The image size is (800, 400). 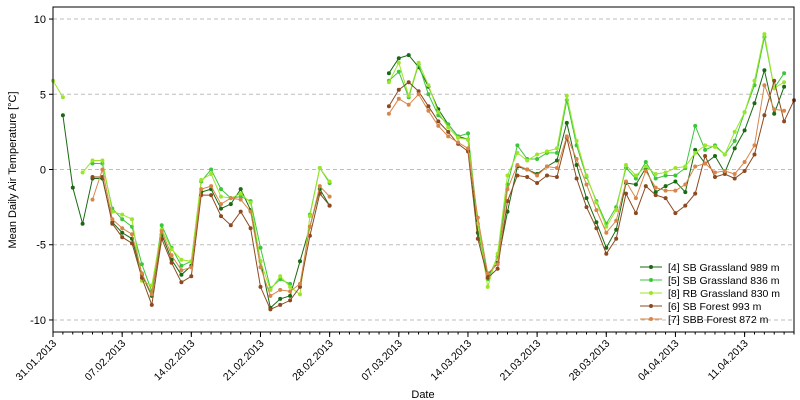 I want to click on x-tick-label: 21.03.2013, so click(x=521, y=361).